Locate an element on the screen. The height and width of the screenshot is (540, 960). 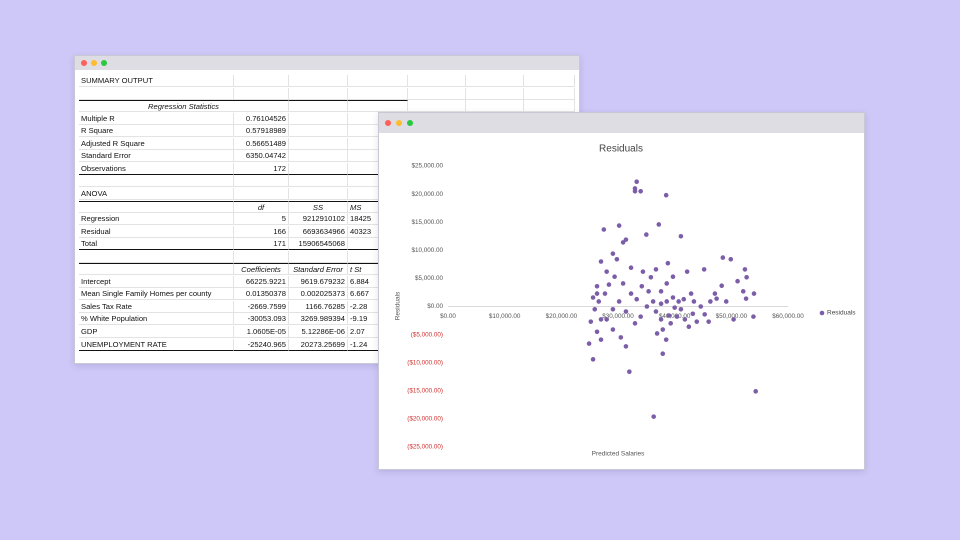
cell: Total is located at coordinates (156, 244).